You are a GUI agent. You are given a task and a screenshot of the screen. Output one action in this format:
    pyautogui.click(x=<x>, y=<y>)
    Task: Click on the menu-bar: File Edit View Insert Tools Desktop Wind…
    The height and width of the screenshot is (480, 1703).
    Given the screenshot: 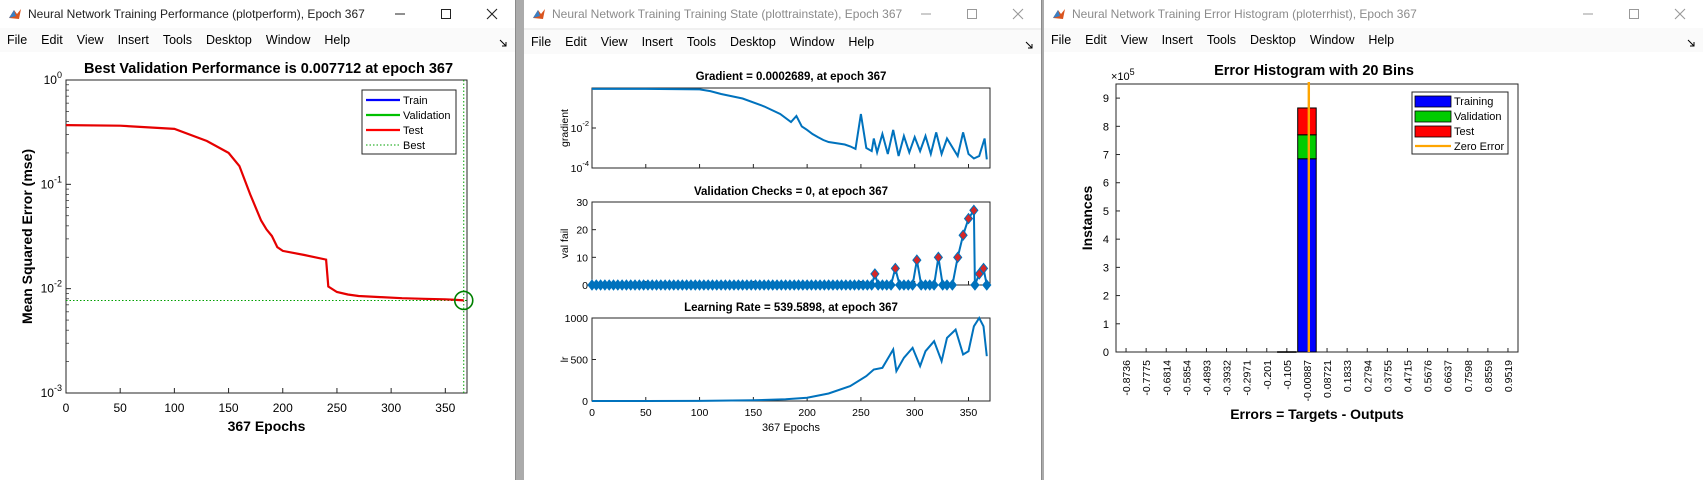 What is the action you would take?
    pyautogui.click(x=1373, y=40)
    